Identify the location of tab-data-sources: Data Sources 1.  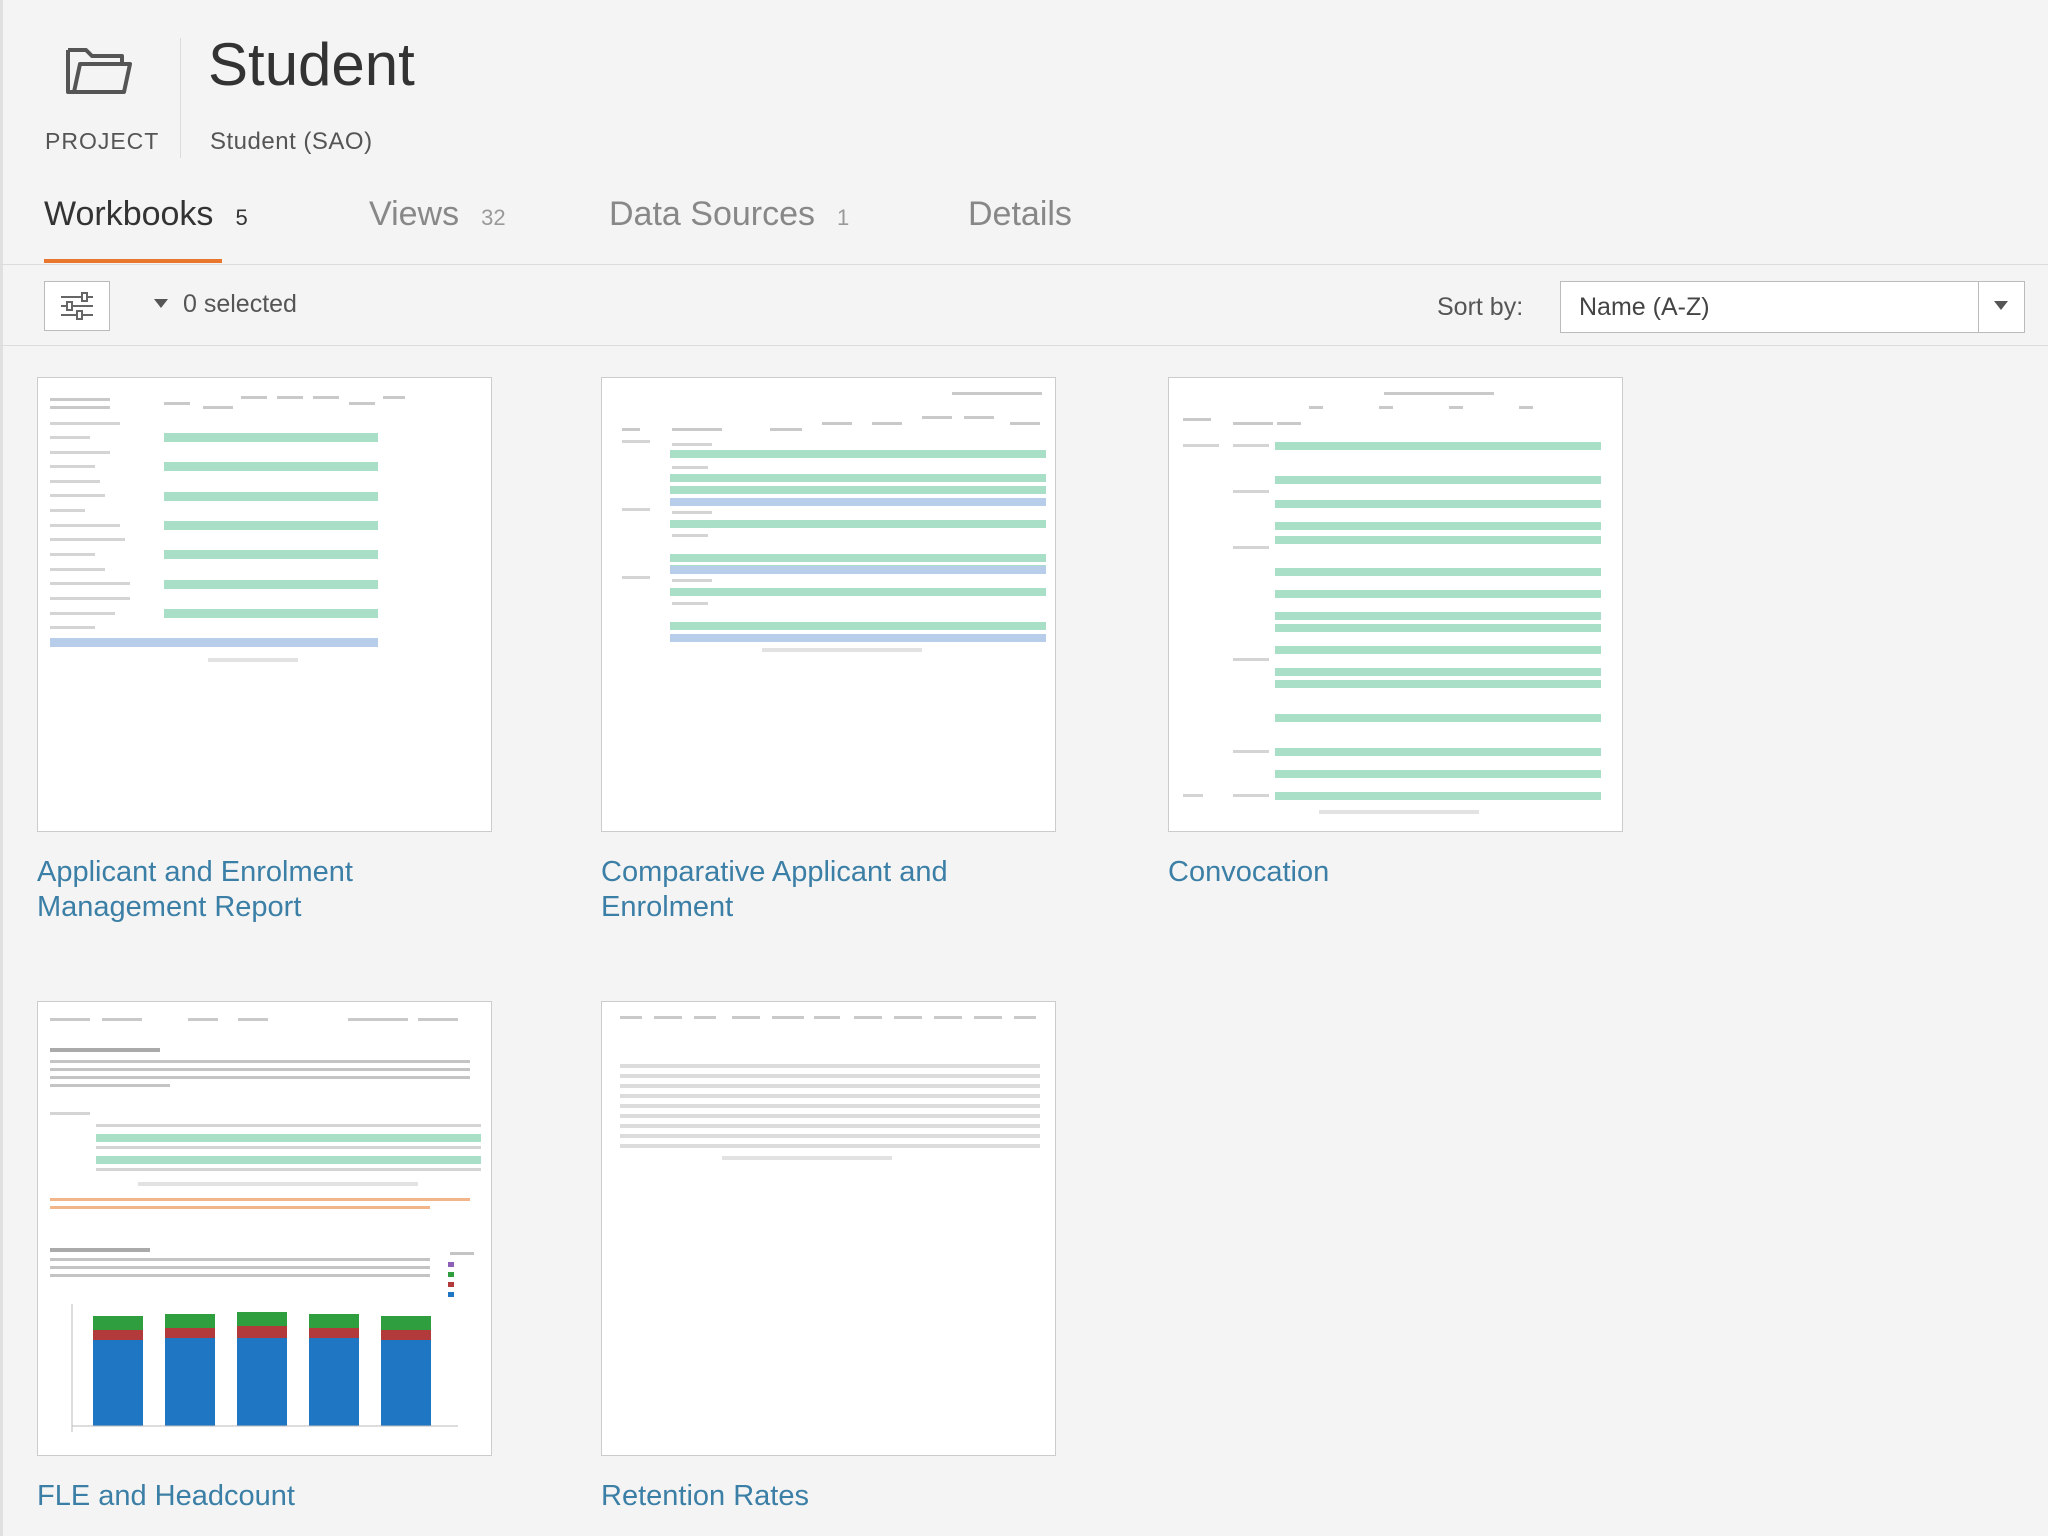
(729, 224).